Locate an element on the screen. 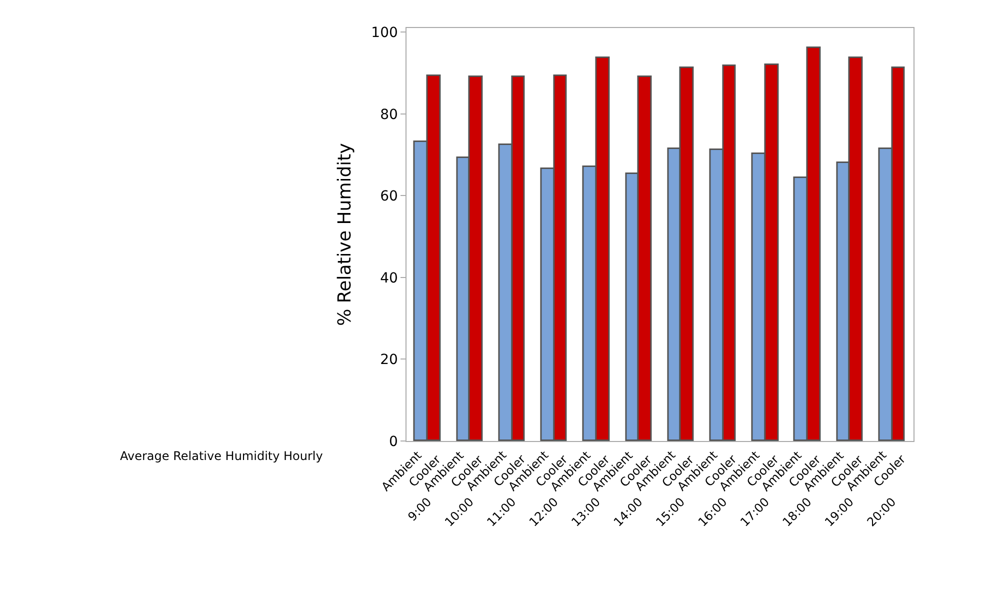 The image size is (989, 614). y-tick-label: 80 is located at coordinates (389, 114).